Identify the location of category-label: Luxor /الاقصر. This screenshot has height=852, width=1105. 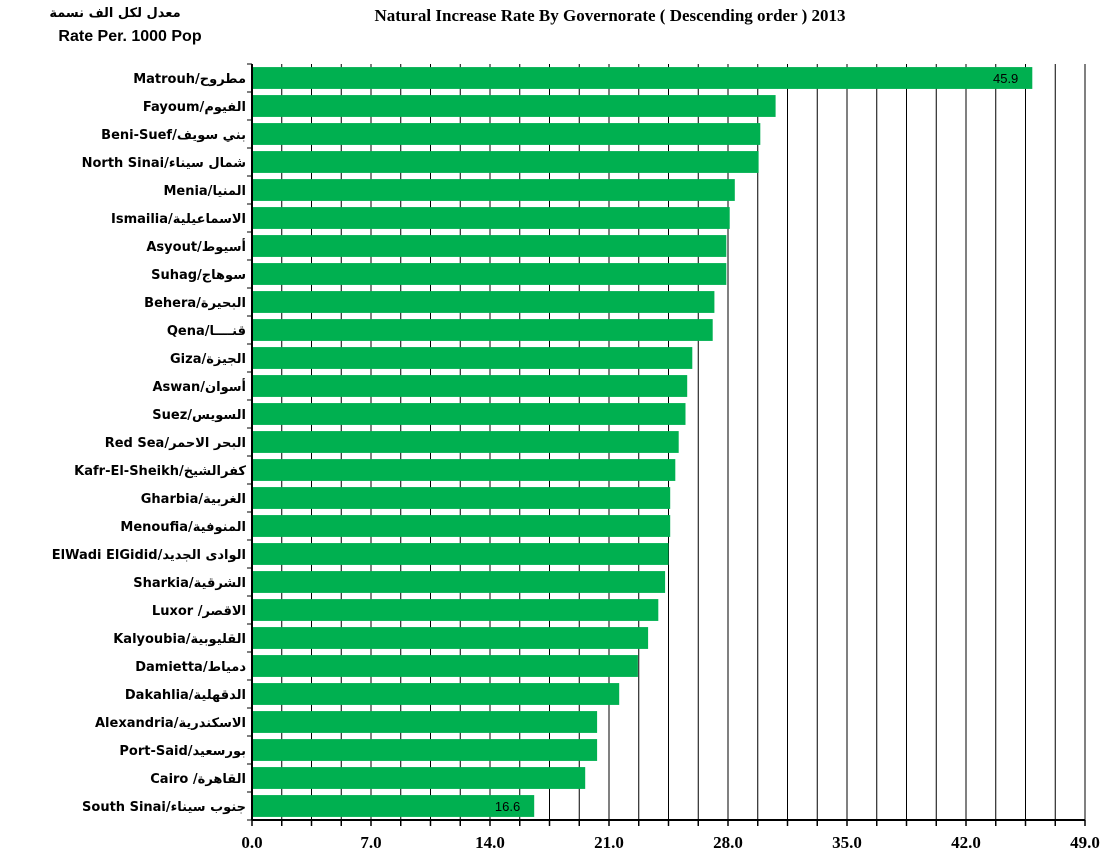
(199, 611).